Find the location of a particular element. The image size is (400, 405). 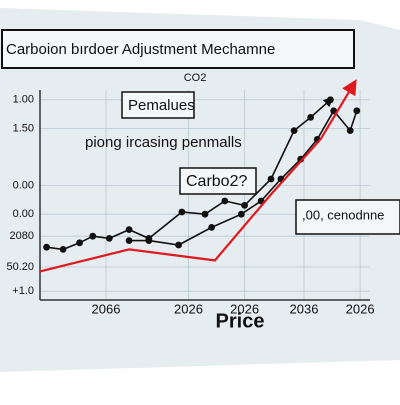

annotation: Carbo2? is located at coordinates (216, 181).